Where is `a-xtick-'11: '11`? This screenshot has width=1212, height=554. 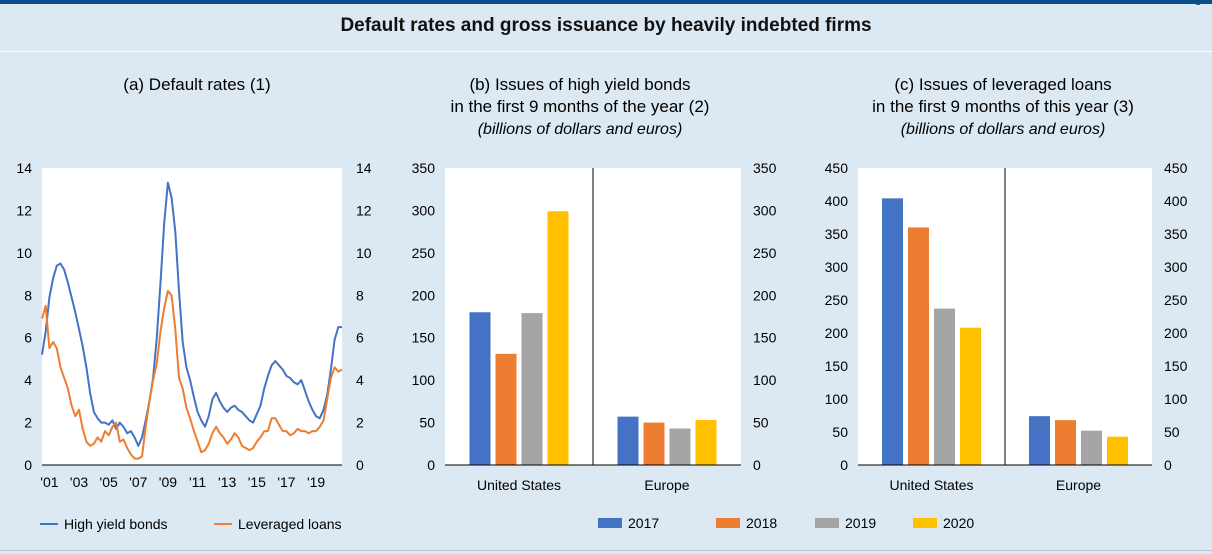
a-xtick-'11: '11 is located at coordinates (197, 482).